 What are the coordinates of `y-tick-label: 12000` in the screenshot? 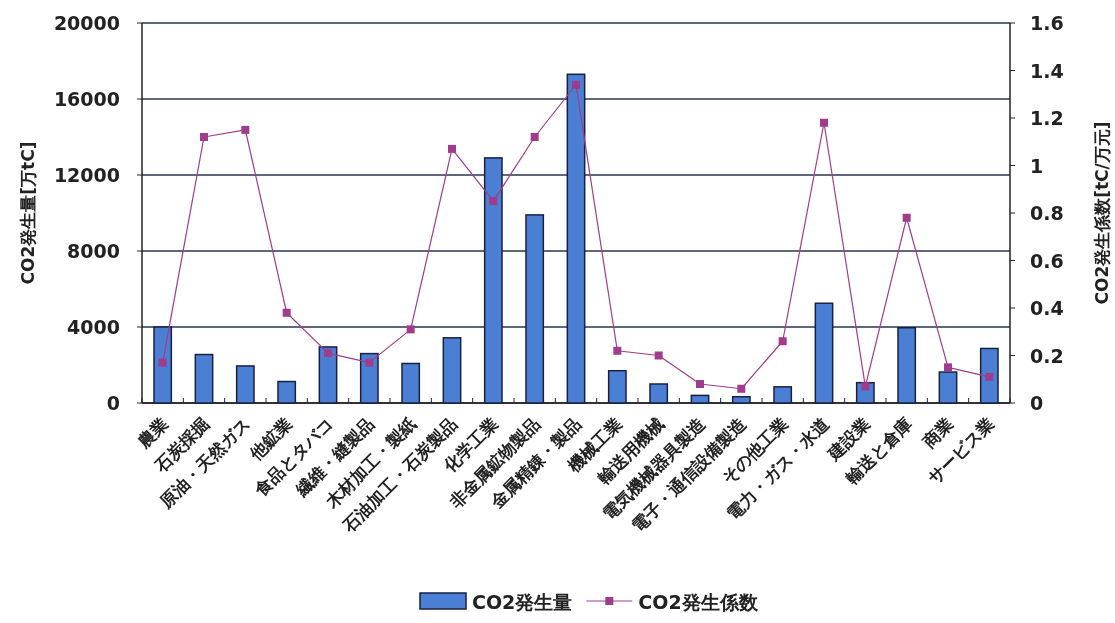 It's located at (86, 175).